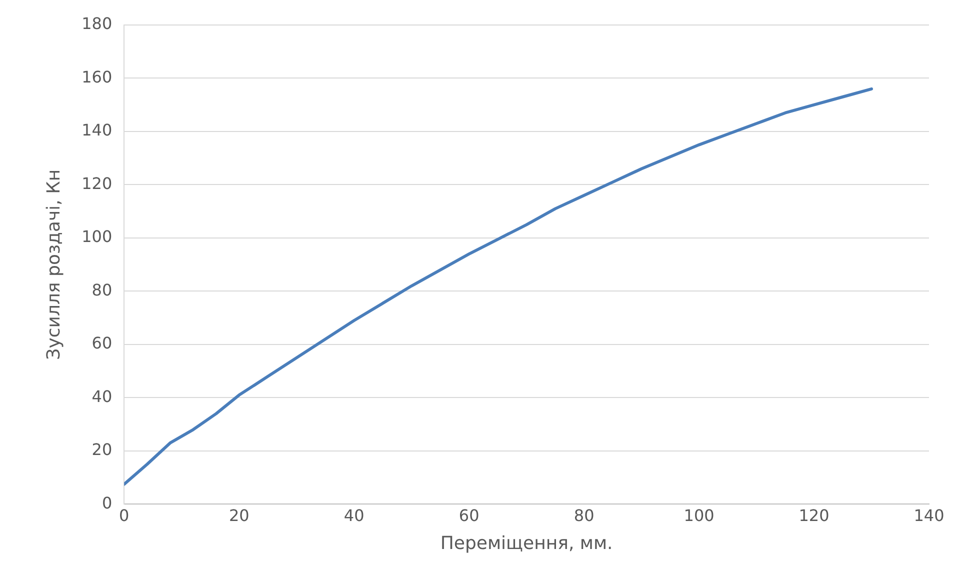  Describe the element at coordinates (102, 290) in the screenshot. I see `y-tick-label: 80` at that location.